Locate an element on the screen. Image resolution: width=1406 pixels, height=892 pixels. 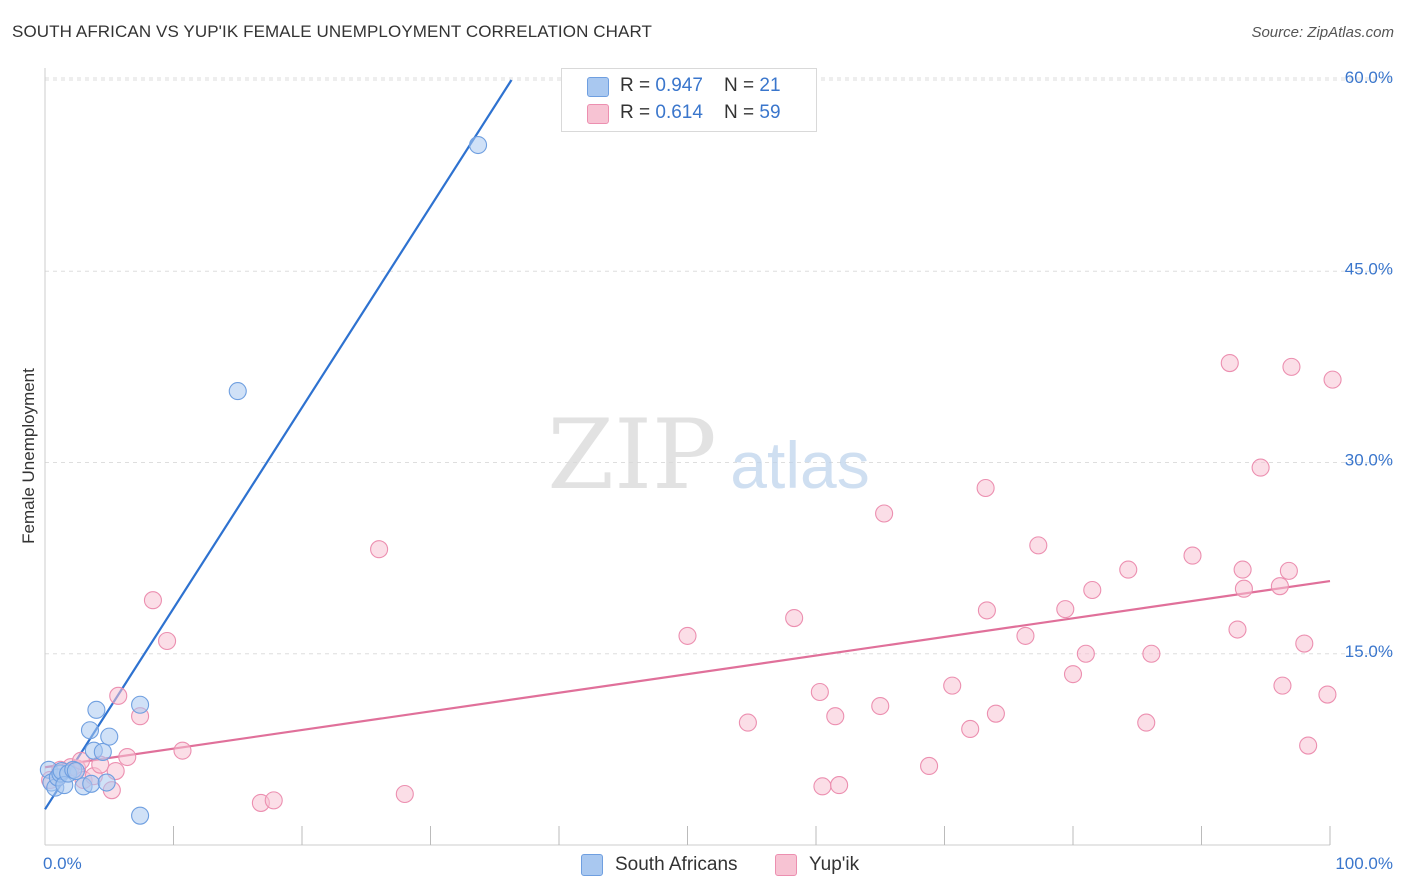
correlation-legend: R = 0.947 N = 21 R = 0.614 N = 59 is located at coordinates (689, 100).